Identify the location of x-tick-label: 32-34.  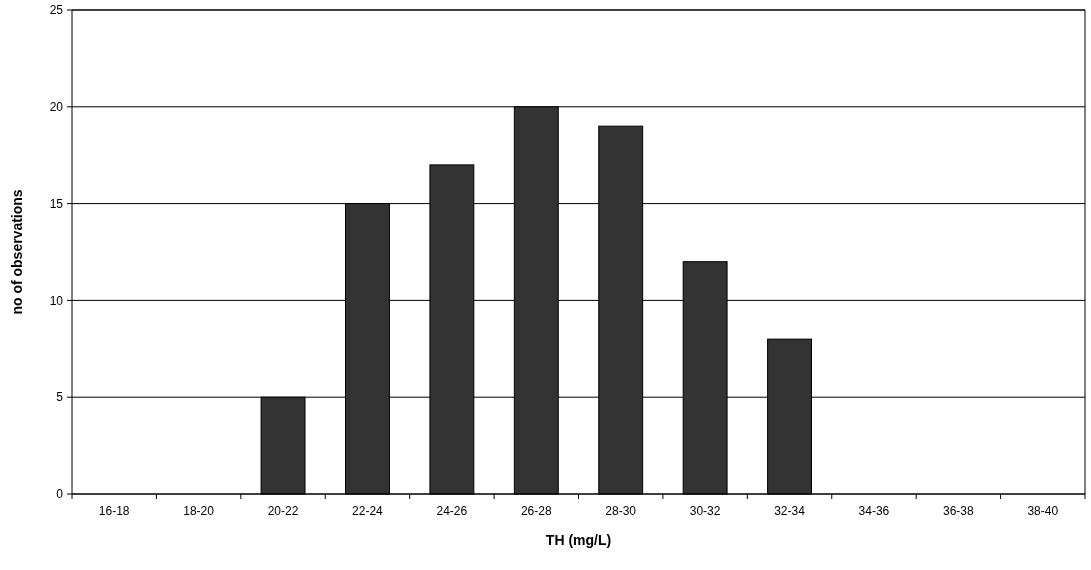
(790, 511).